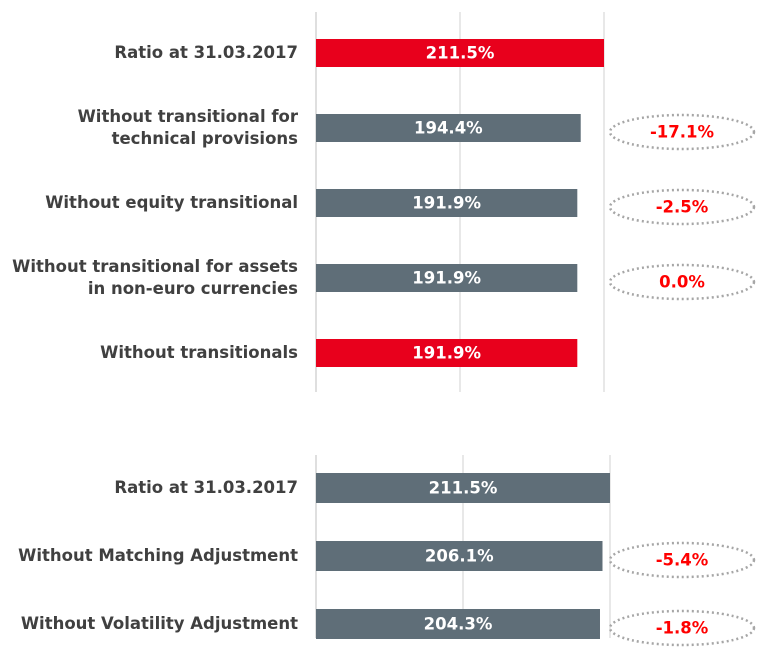 Image resolution: width=758 pixels, height=650 pixels. I want to click on category-label: Without transitionals, so click(199, 352).